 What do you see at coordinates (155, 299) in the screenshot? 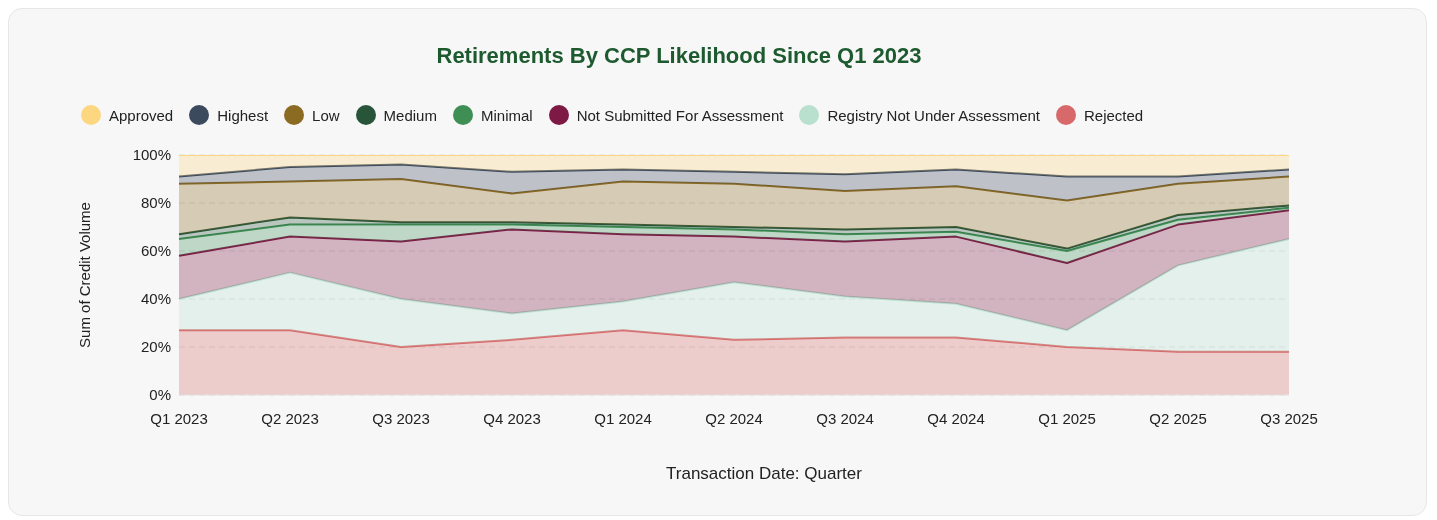
I see `y-tick-label: 40%` at bounding box center [155, 299].